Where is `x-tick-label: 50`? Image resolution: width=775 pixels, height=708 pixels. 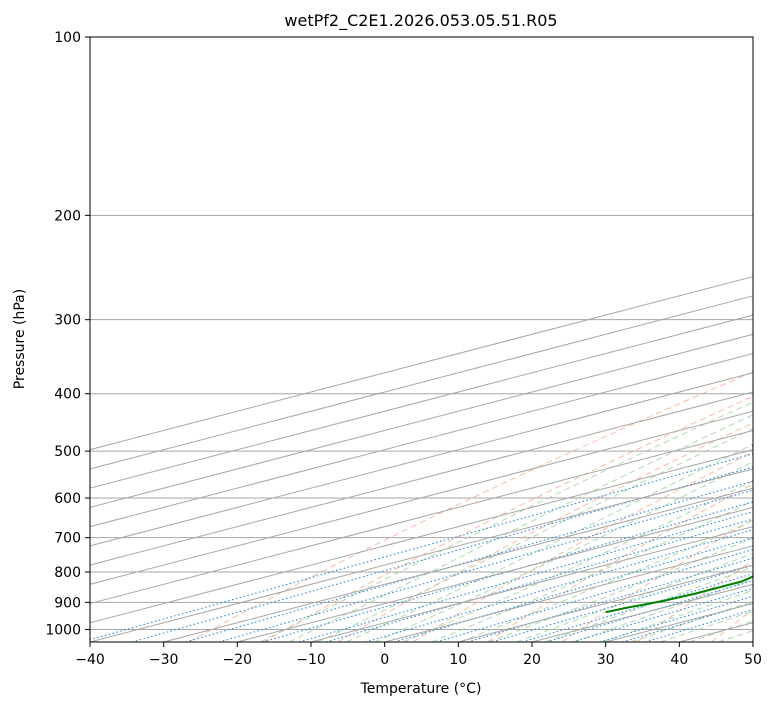
x-tick-label: 50 is located at coordinates (753, 660).